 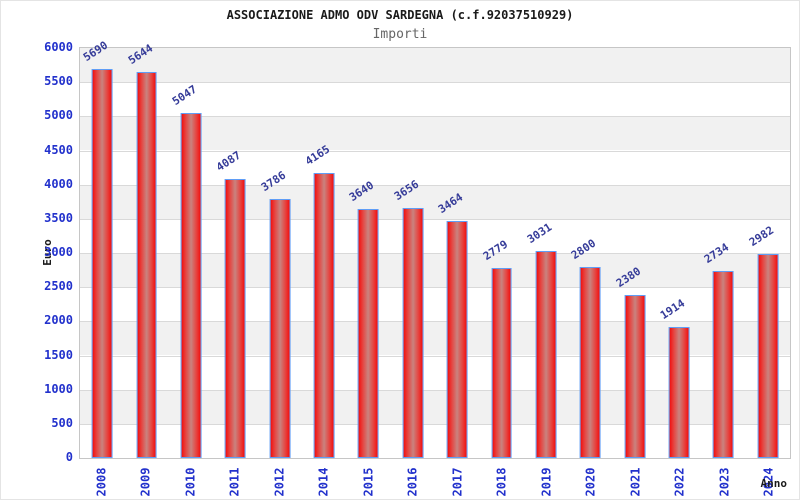 I want to click on y-tick-label: 4500, so click(x=58, y=149).